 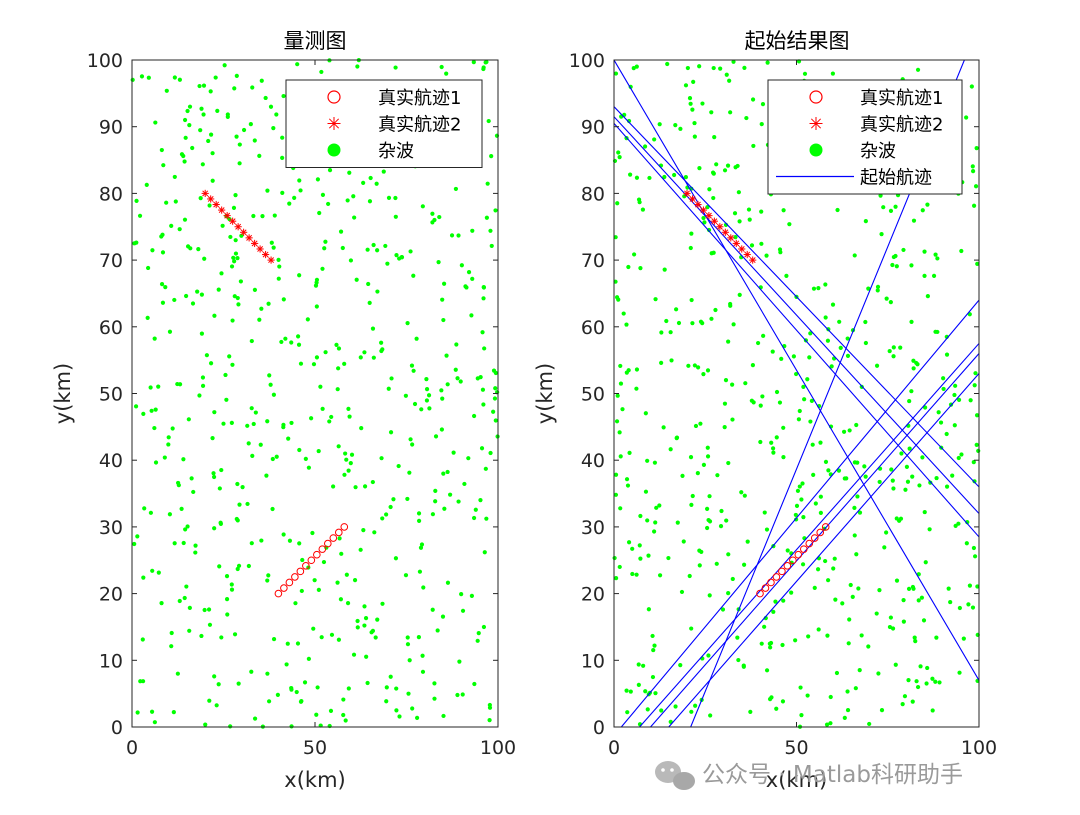 I want to click on x-tick-label: 0, so click(x=614, y=748).